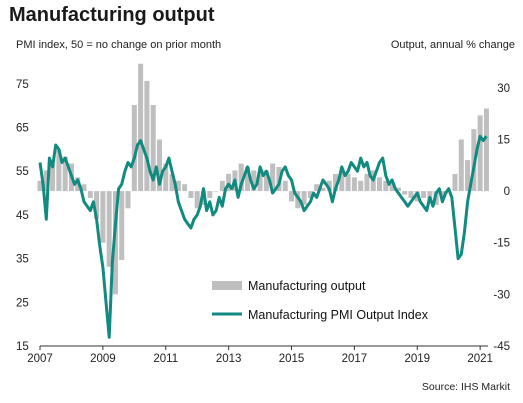  I want to click on left-tick-label: 75, so click(22, 85).